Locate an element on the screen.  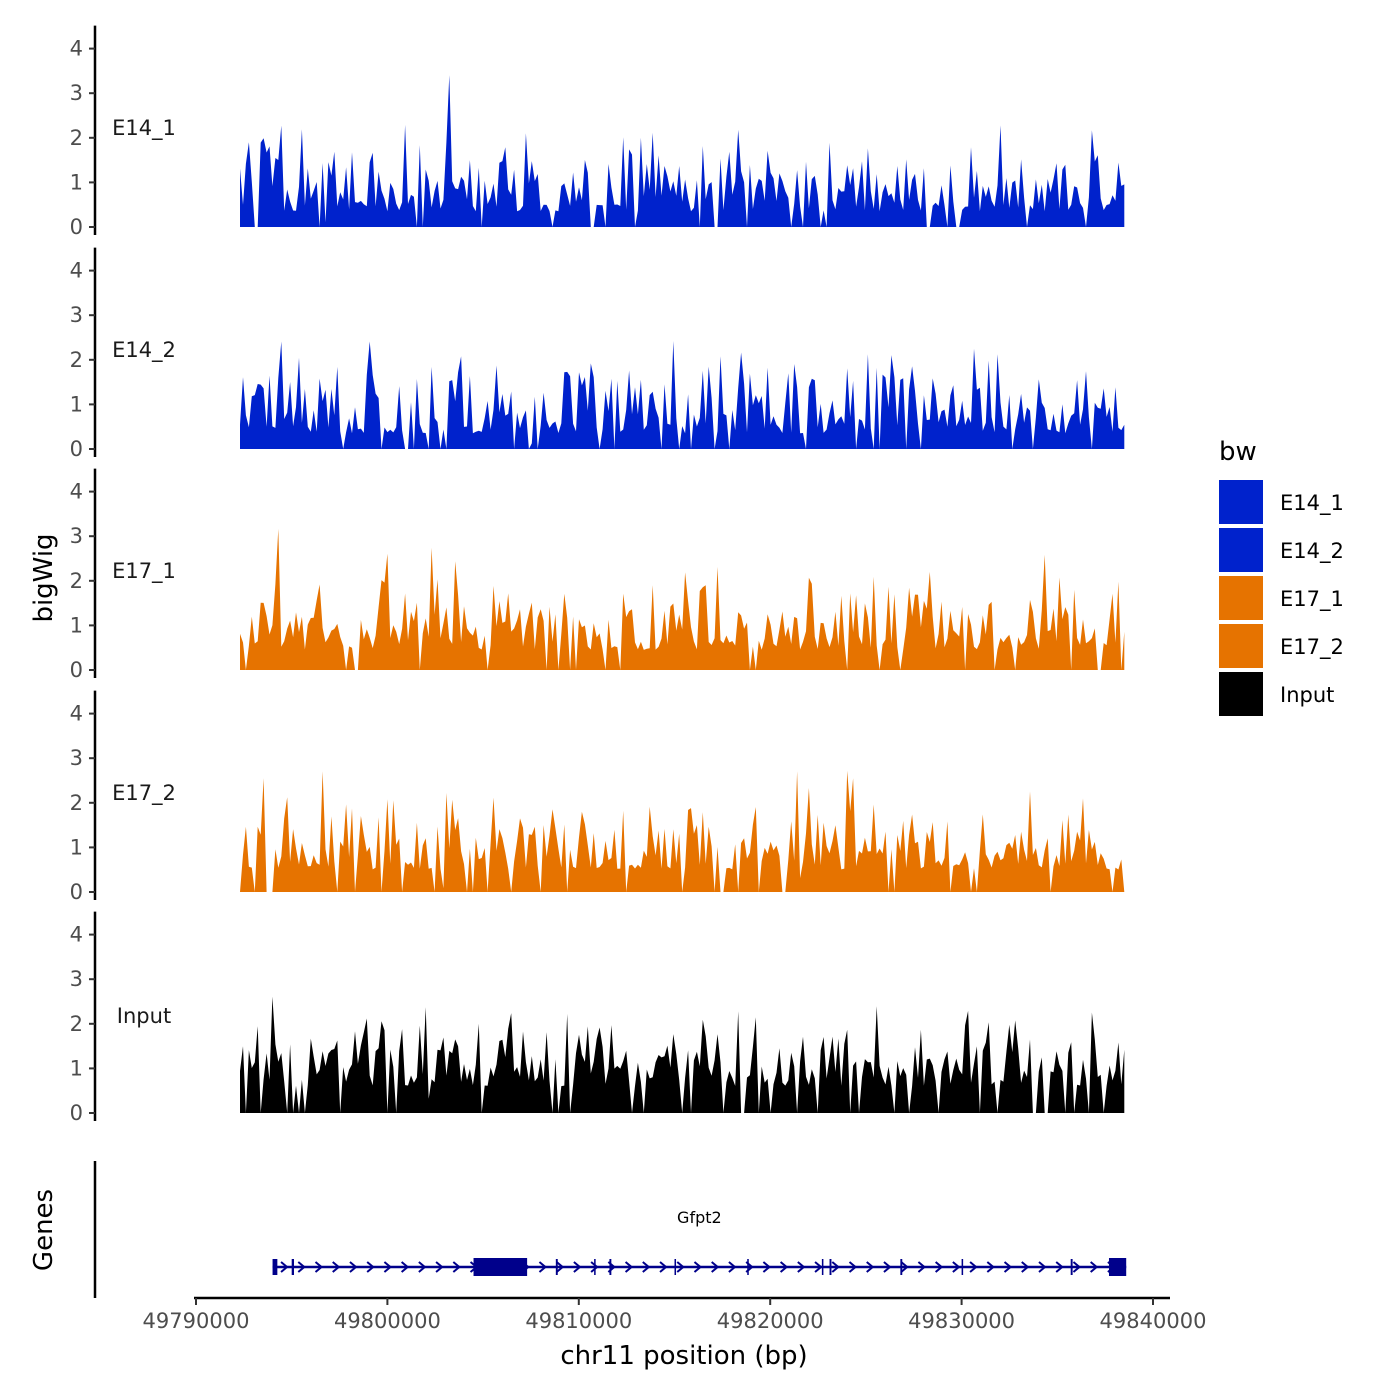
x-tick-label: 49840000 is located at coordinates (1153, 1321).